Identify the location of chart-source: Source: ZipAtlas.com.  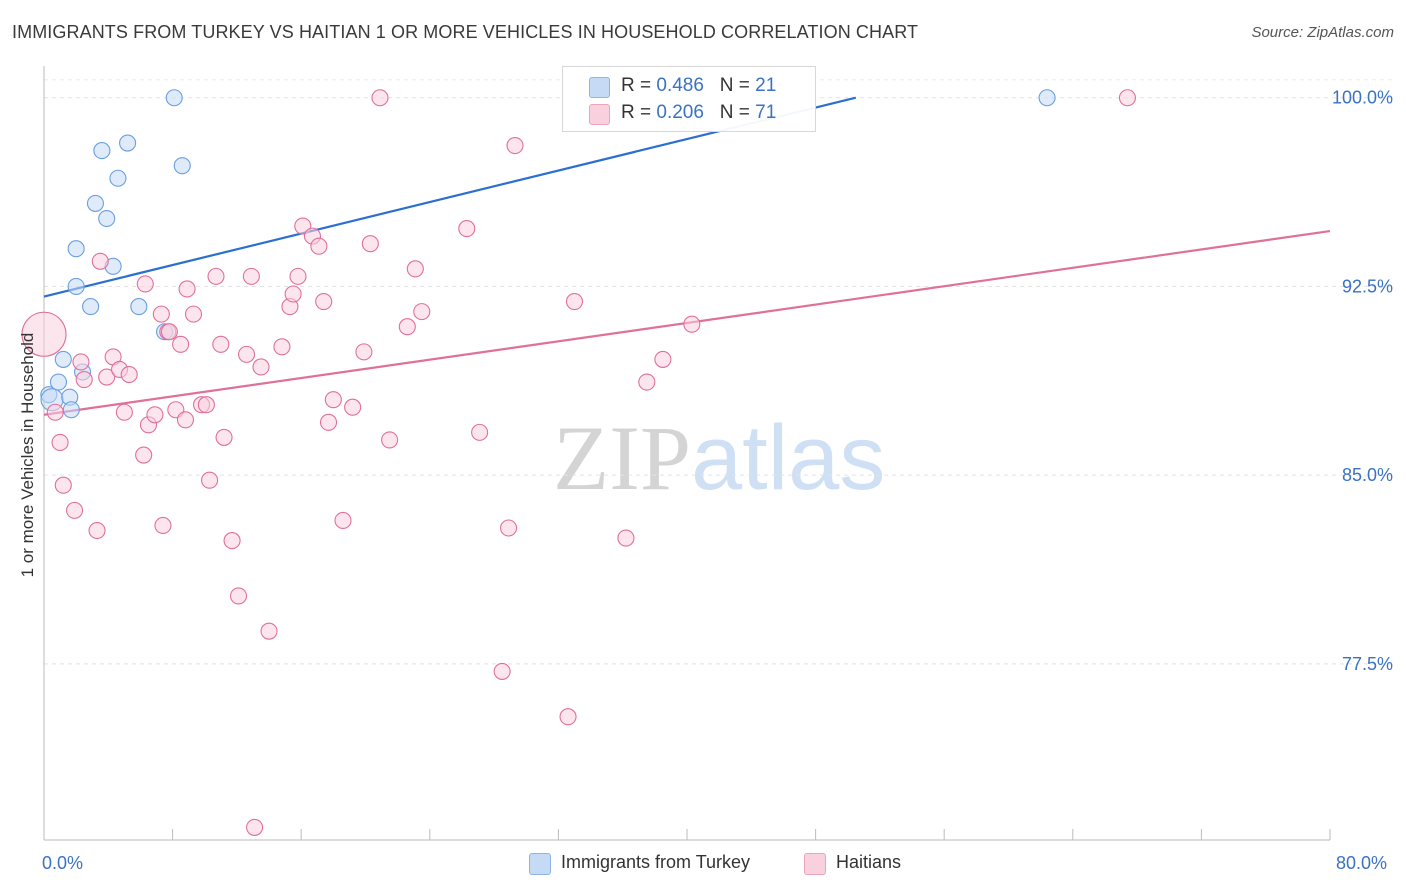
(1322, 32).